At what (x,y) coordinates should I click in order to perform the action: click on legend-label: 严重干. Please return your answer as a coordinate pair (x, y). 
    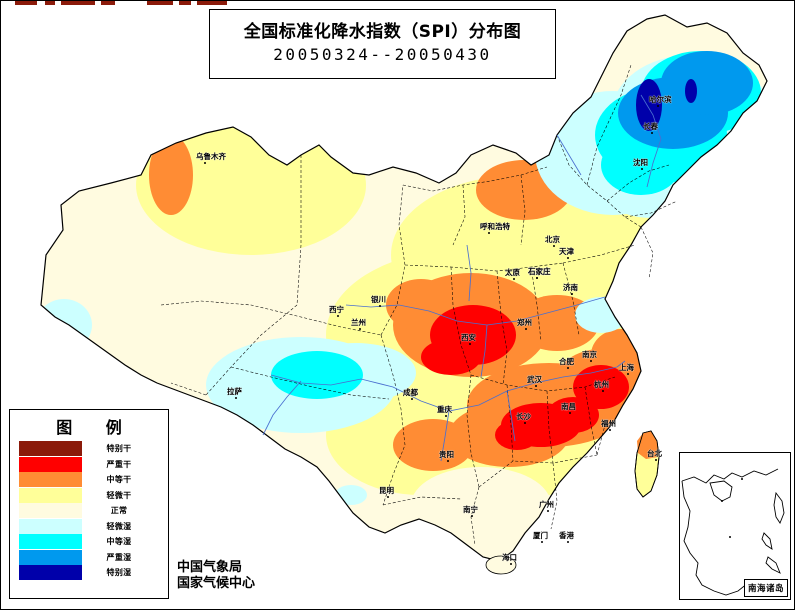
    Looking at the image, I should click on (119, 464).